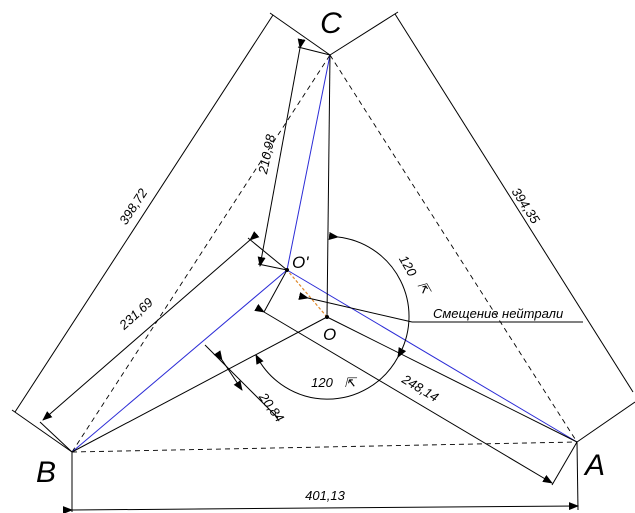  What do you see at coordinates (133, 206) in the screenshot?
I see `dim-bc-label: 398,72` at bounding box center [133, 206].